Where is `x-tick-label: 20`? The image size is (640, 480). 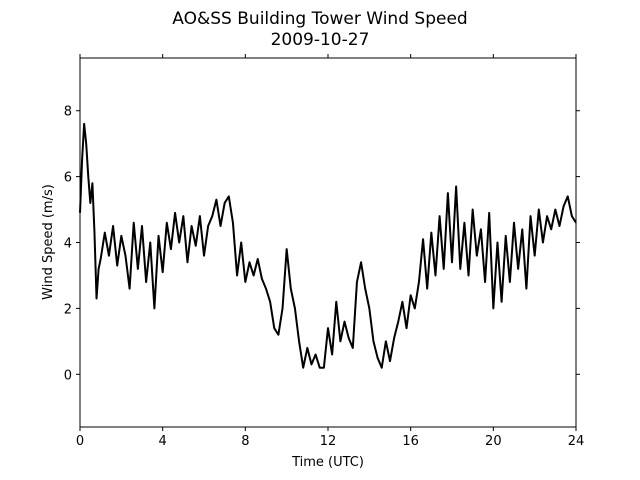
x-tick-label: 20 is located at coordinates (493, 441).